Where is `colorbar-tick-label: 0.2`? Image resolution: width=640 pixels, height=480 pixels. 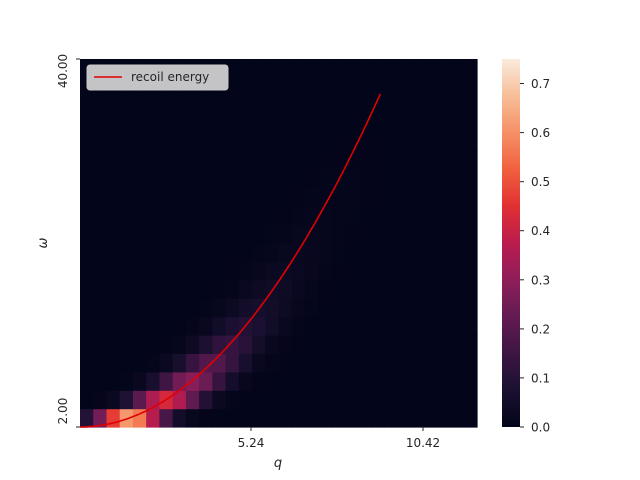
colorbar-tick-label: 0.2 is located at coordinates (540, 329).